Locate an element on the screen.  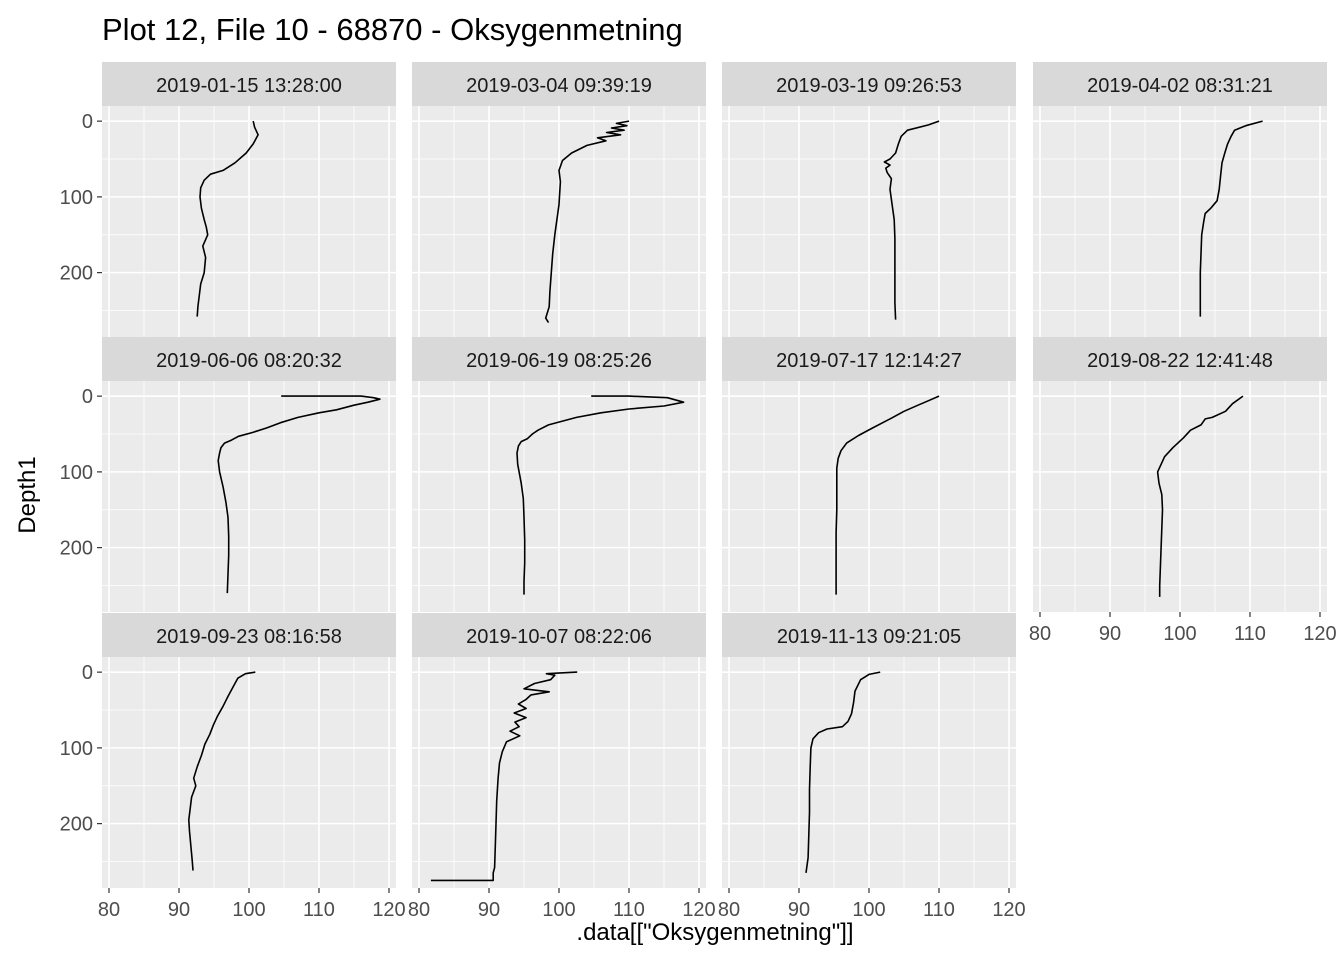
facet-panel: 2019-09-23 08:16:58 0 100 200 80 90 100 110 120 is located at coordinates (233, 767).